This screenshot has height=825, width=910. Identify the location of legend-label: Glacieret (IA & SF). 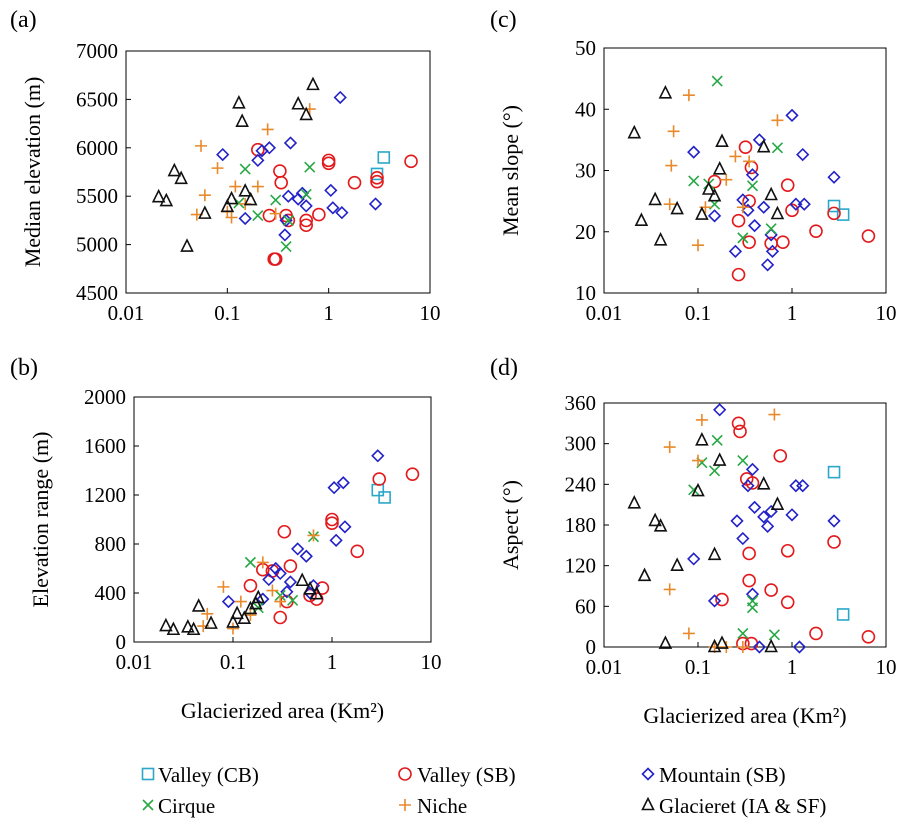
(742, 806).